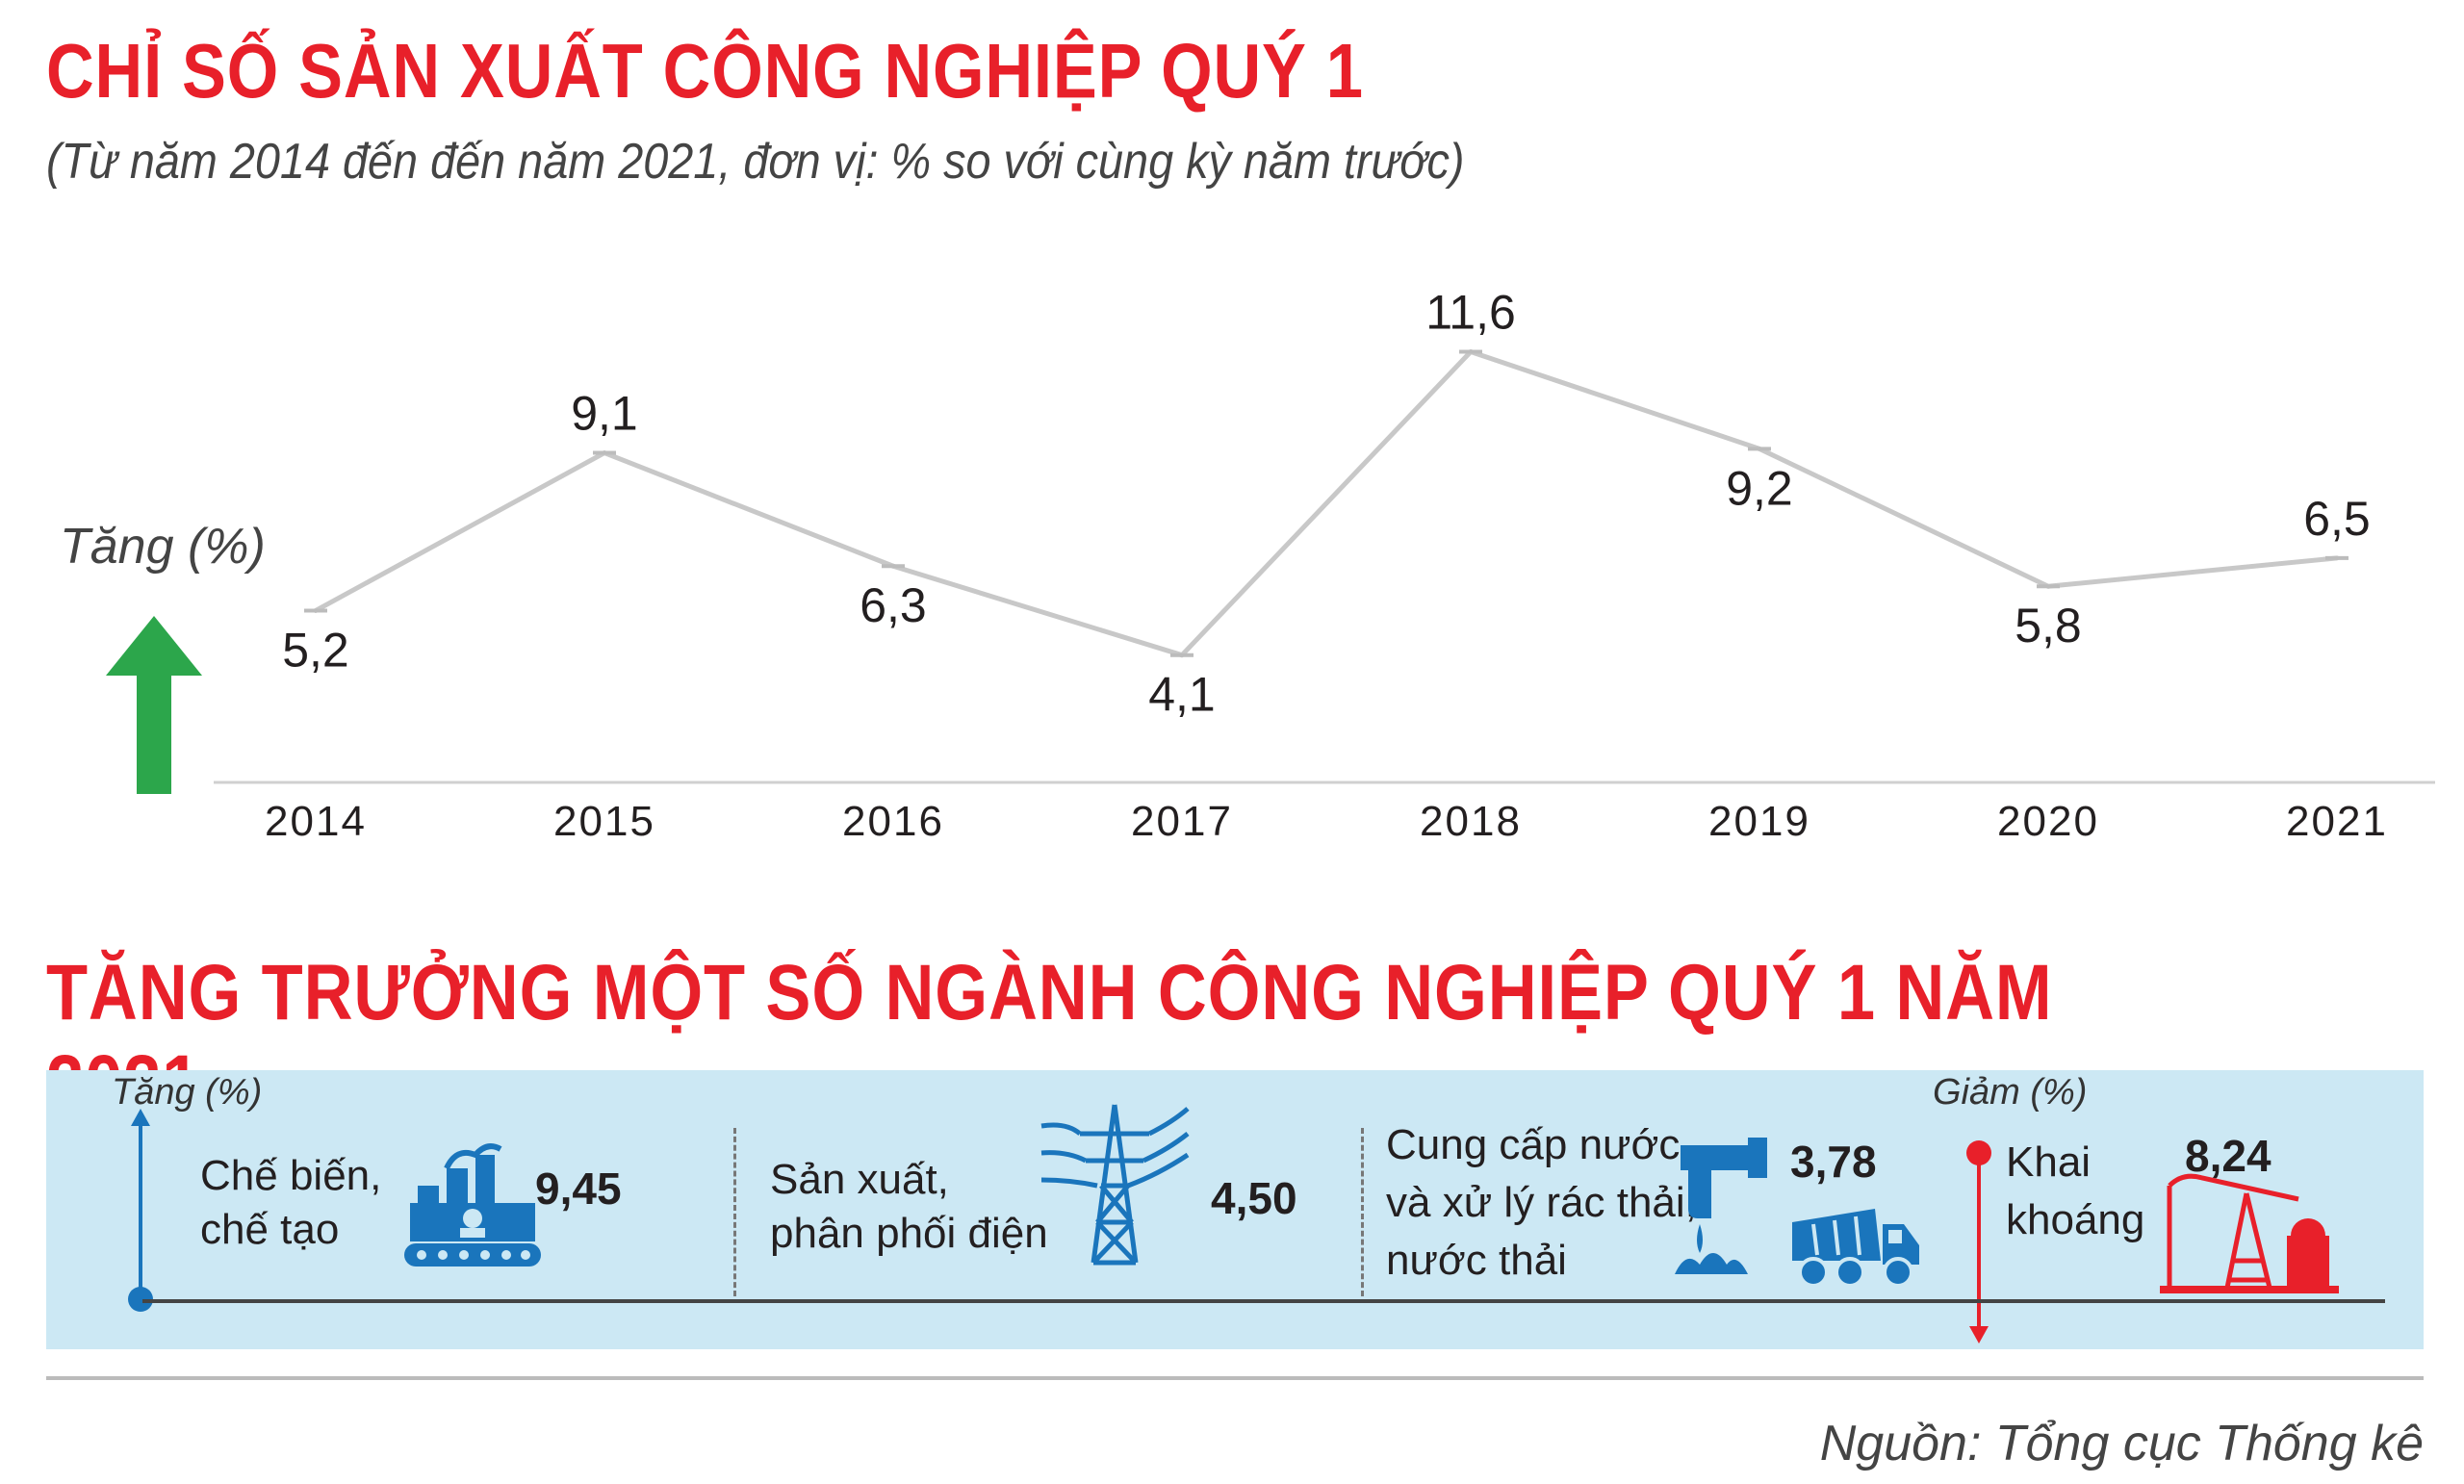  I want to click on x-tick-label: 2015, so click(604, 821).